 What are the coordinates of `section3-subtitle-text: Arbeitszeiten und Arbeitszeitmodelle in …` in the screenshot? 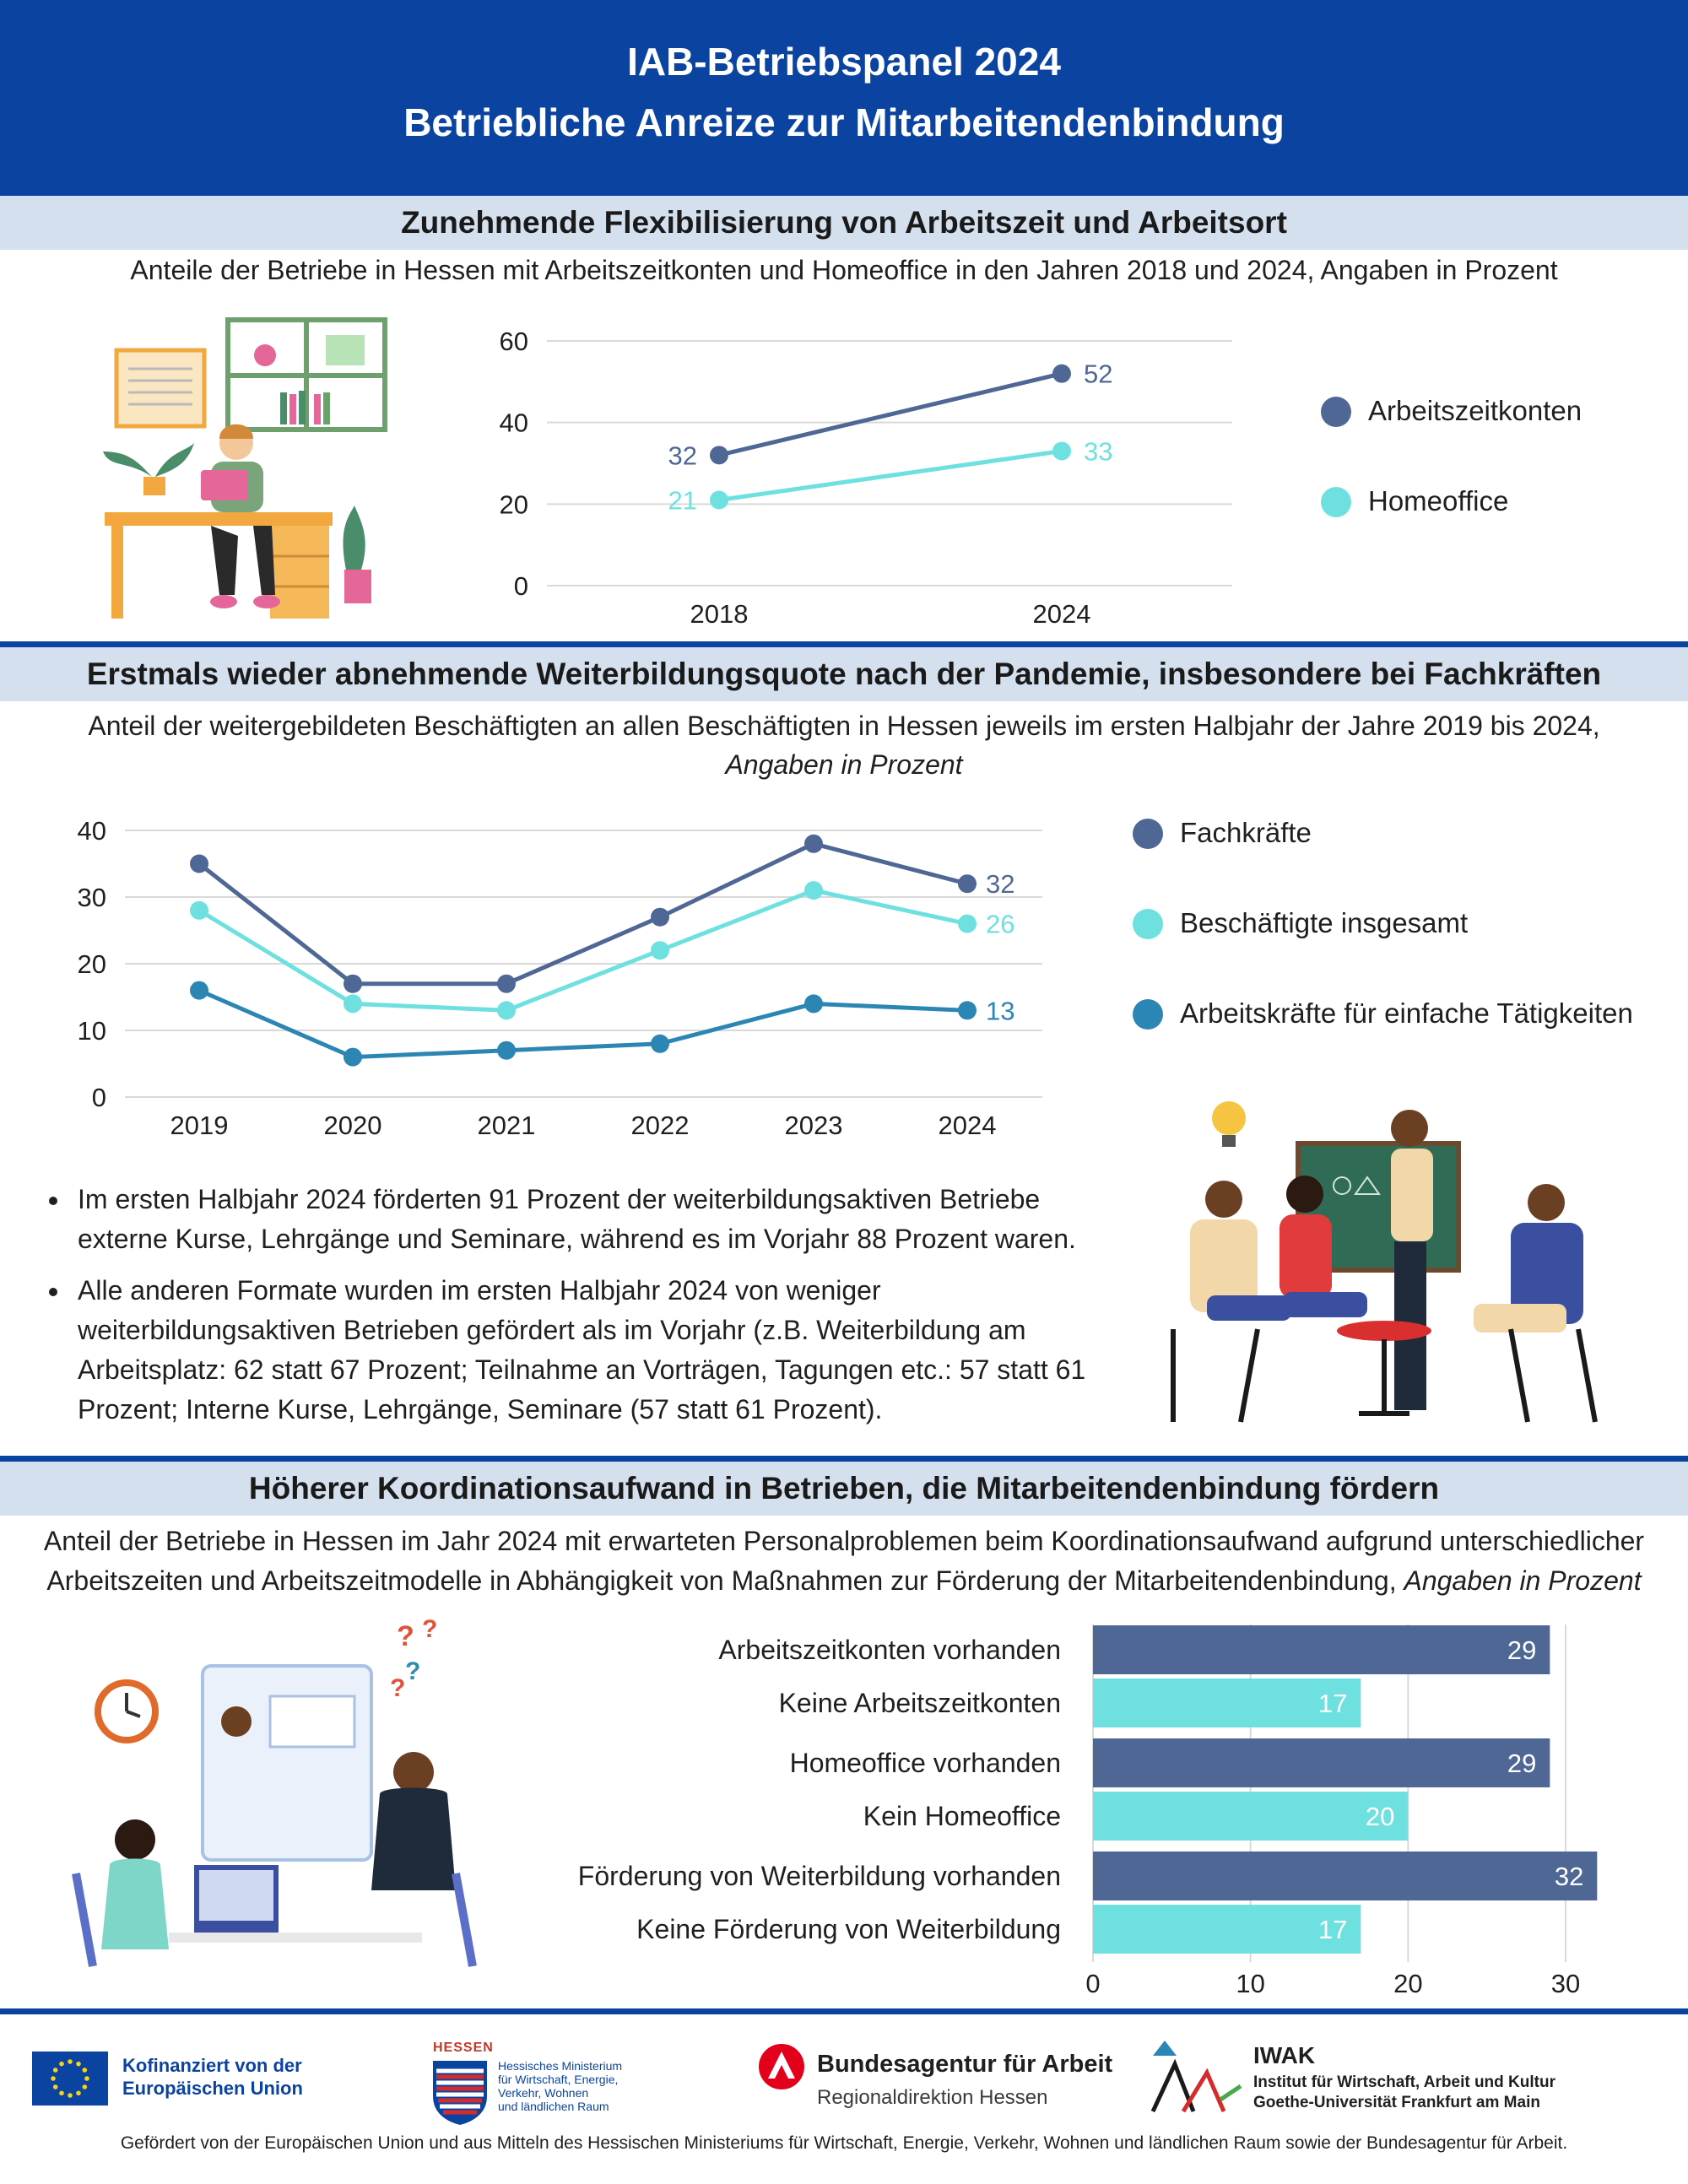 It's located at (721, 1580).